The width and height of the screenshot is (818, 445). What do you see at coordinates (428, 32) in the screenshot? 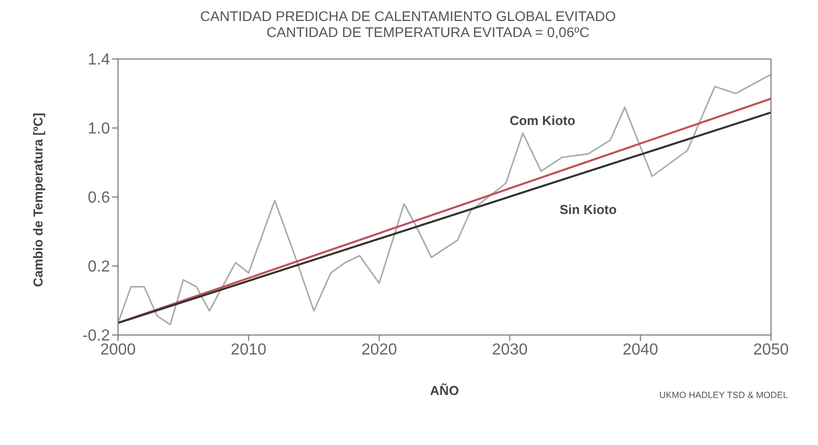
I see `chart-subtitle: CANTIDAD DE TEMPERATURA EVITADA = 0,06ºC` at bounding box center [428, 32].